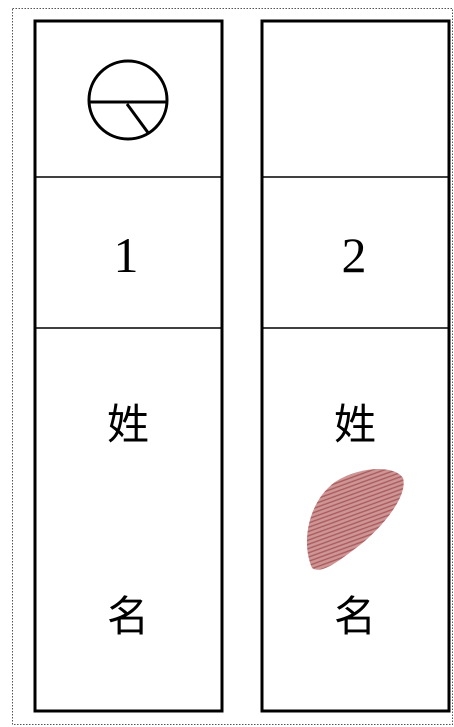  What do you see at coordinates (355, 519) in the screenshot?
I see `fingerprint` at bounding box center [355, 519].